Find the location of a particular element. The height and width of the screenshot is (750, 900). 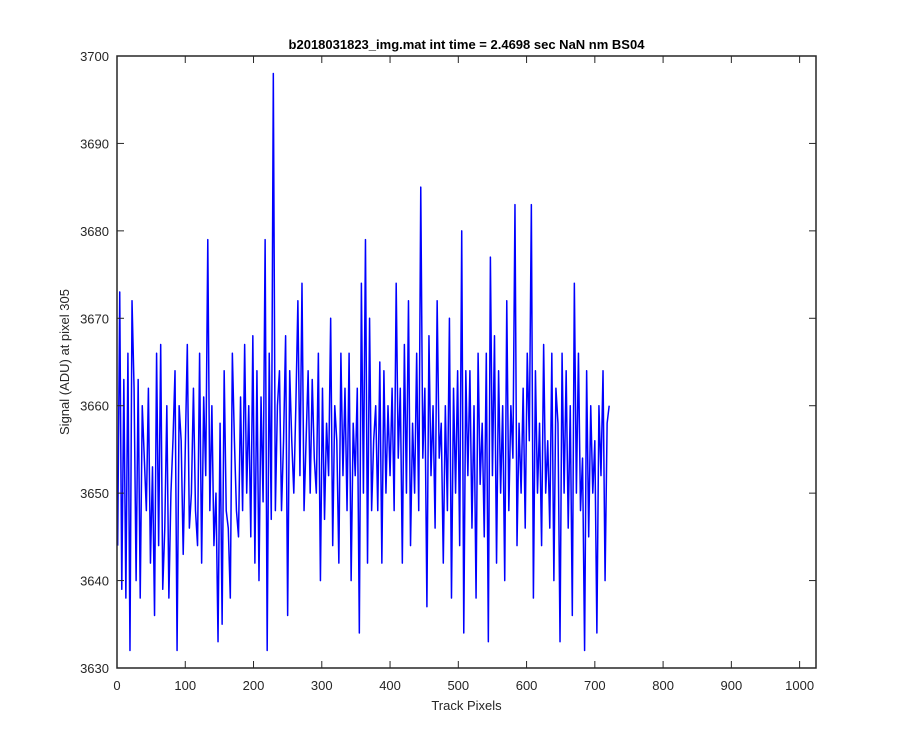

y-tick-label: 3630 is located at coordinates (94, 668).